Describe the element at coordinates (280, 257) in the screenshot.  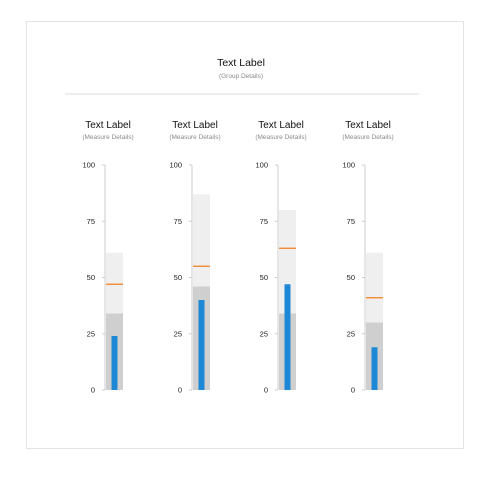
I see `bullet-3: Text Label (Measure Details) 0 25 50 75 100` at that location.